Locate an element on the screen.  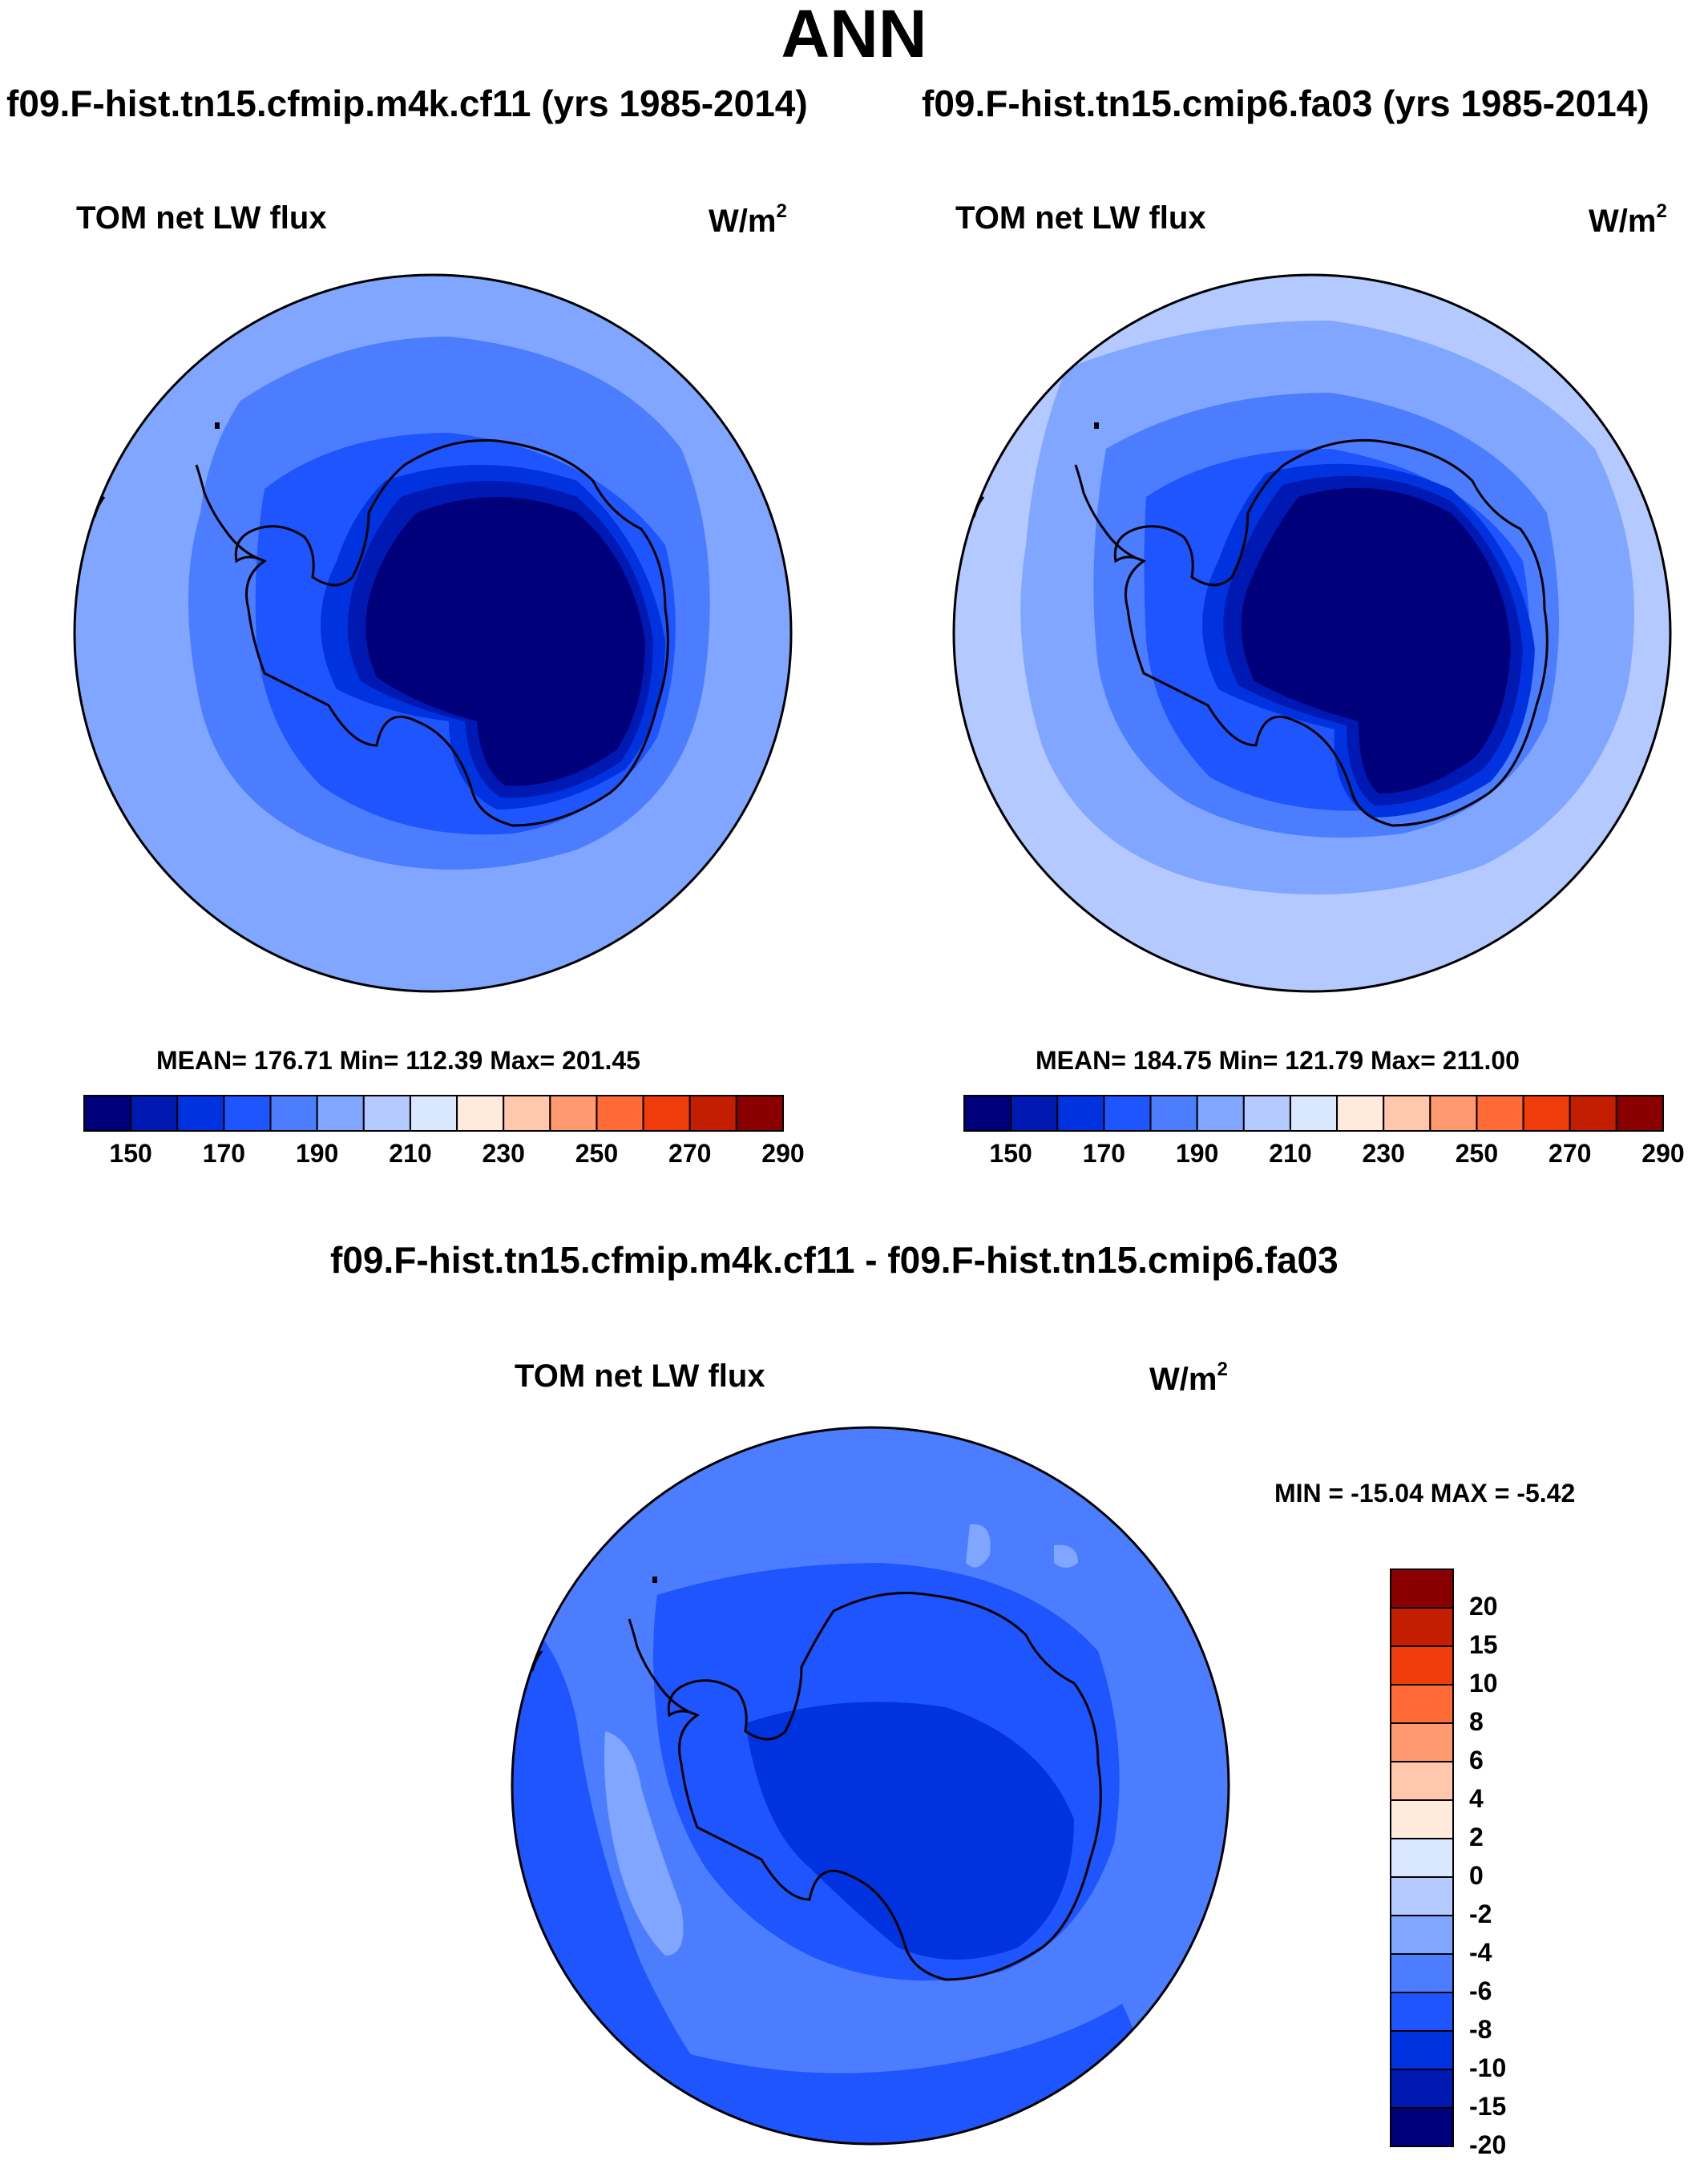
diff-colorbar-tick-label: 4 is located at coordinates (1476, 1798).